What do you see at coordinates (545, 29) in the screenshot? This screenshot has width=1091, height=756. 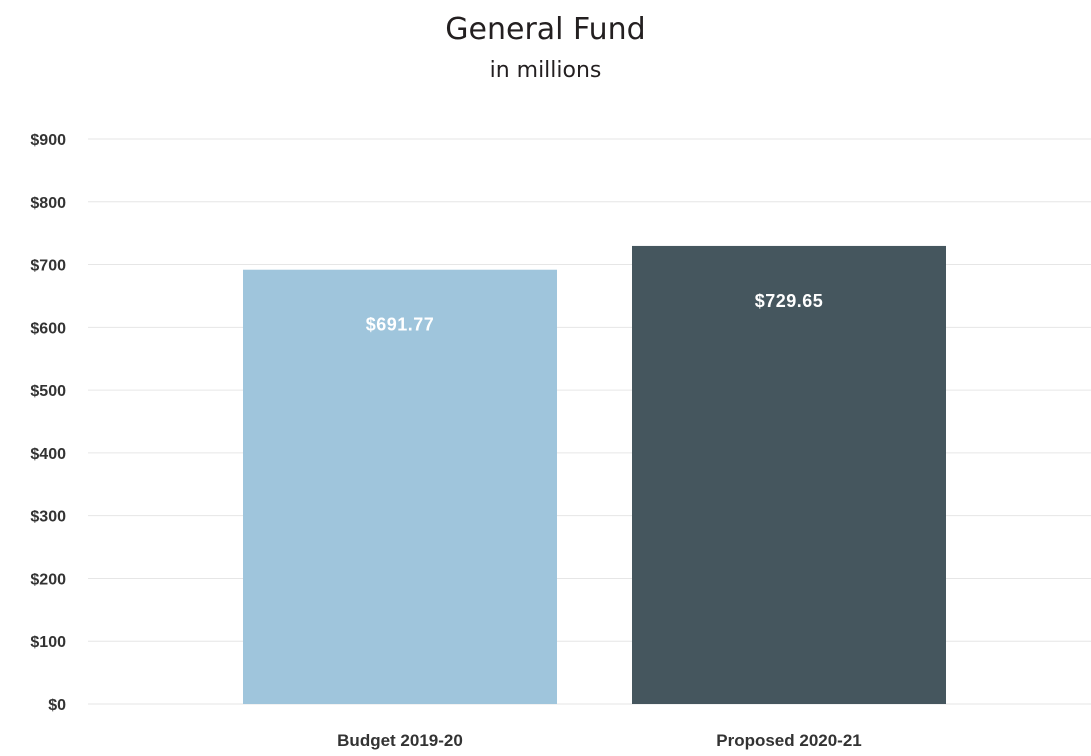 I see `chart-title: General Fund` at bounding box center [545, 29].